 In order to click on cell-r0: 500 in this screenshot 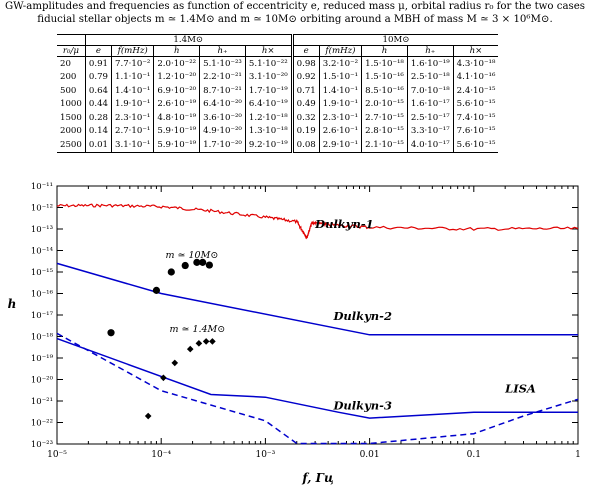, I will do `click(71, 91)`.